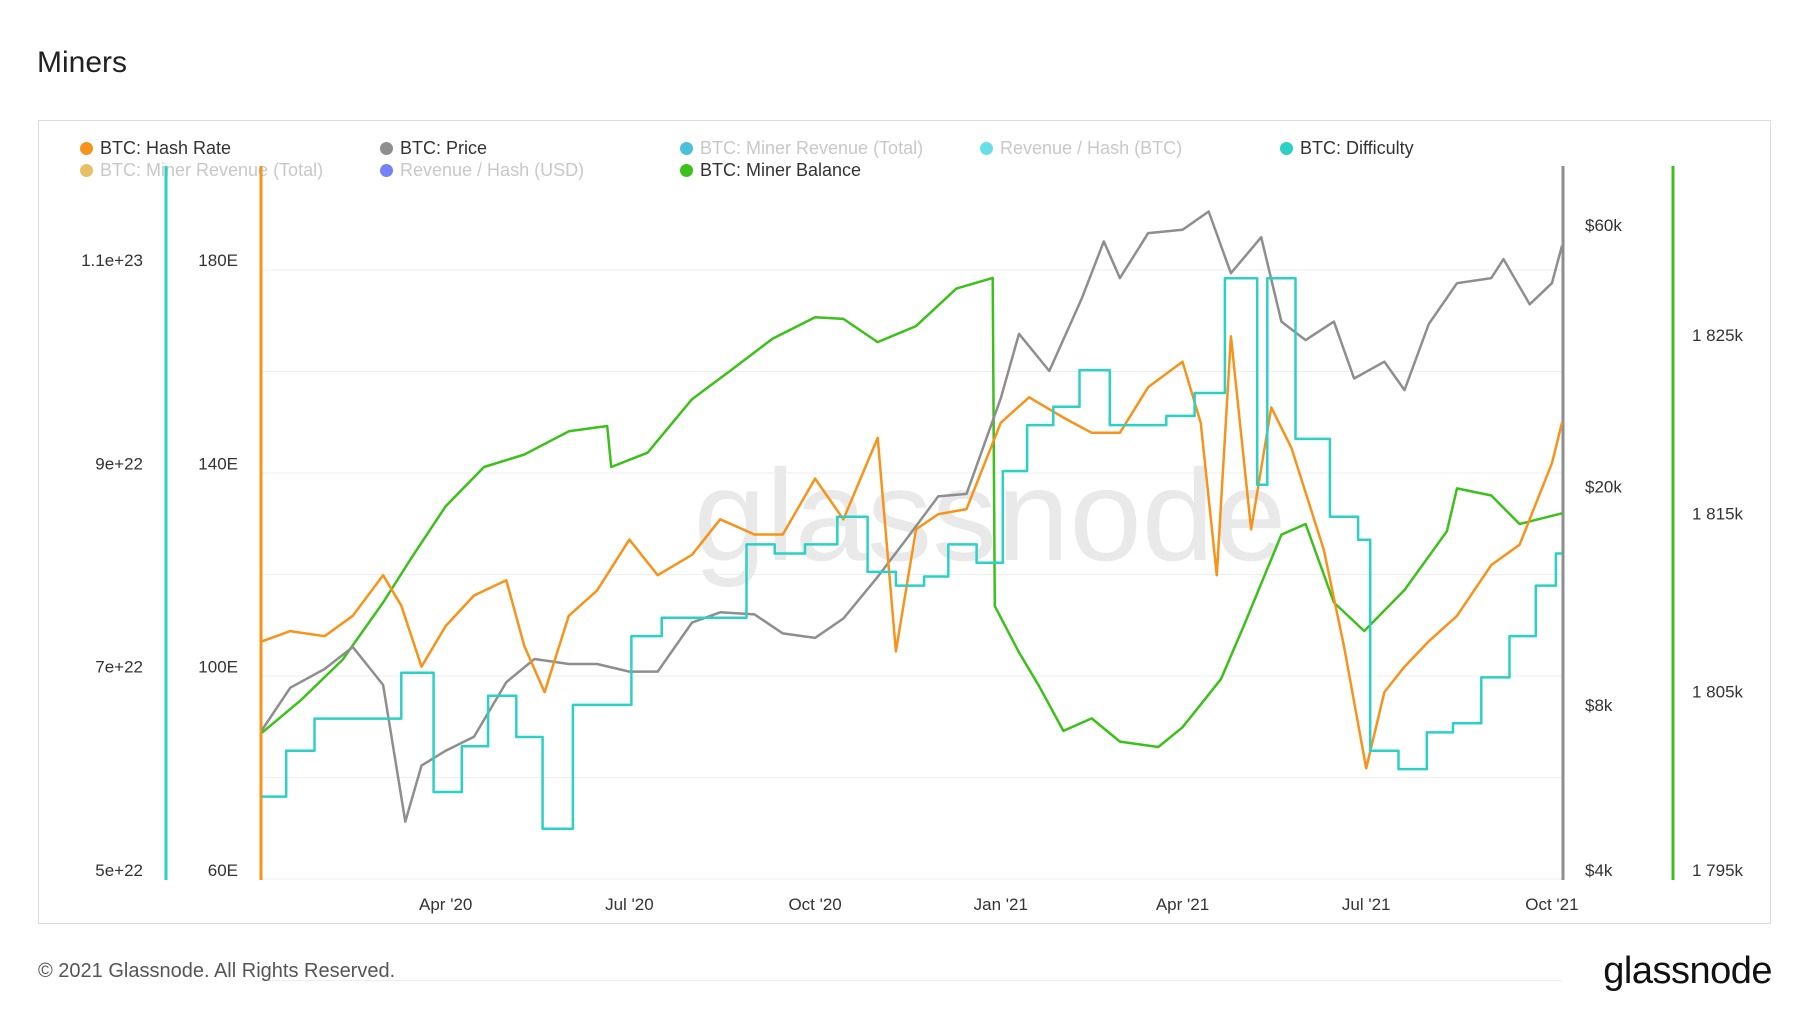 The height and width of the screenshot is (1013, 1800). Describe the element at coordinates (166, 148) in the screenshot. I see `legend-label: BTC: Hash Rate` at that location.